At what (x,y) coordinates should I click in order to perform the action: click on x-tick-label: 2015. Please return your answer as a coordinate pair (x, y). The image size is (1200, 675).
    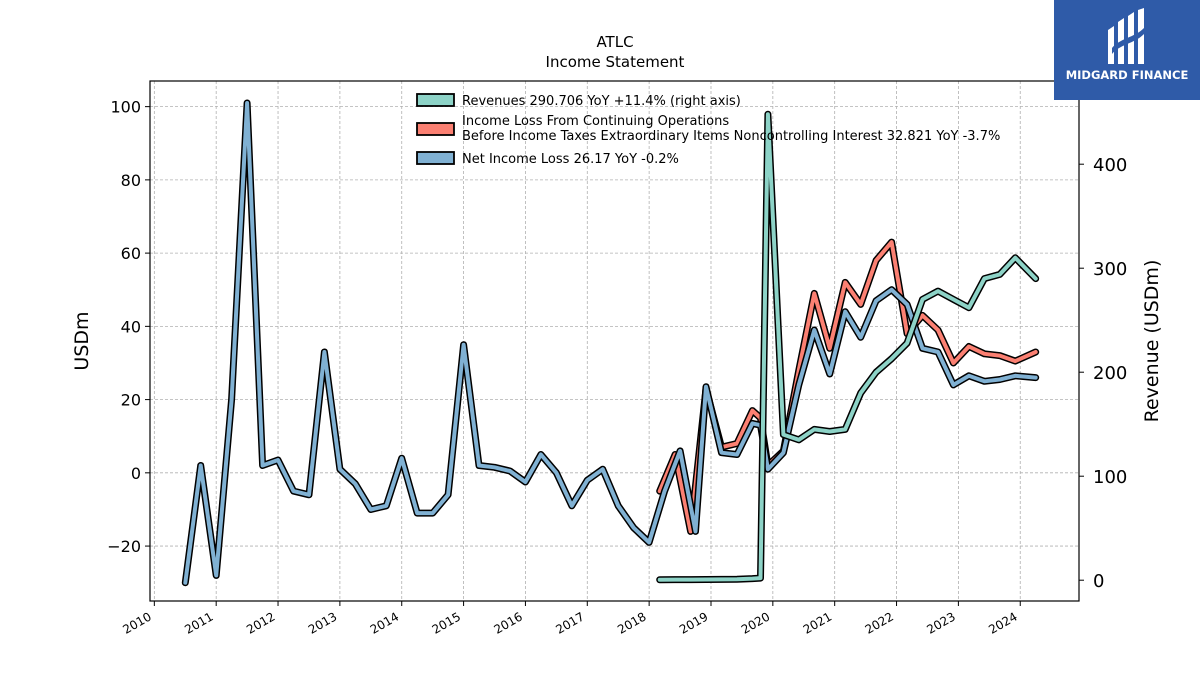
    Looking at the image, I should click on (446, 622).